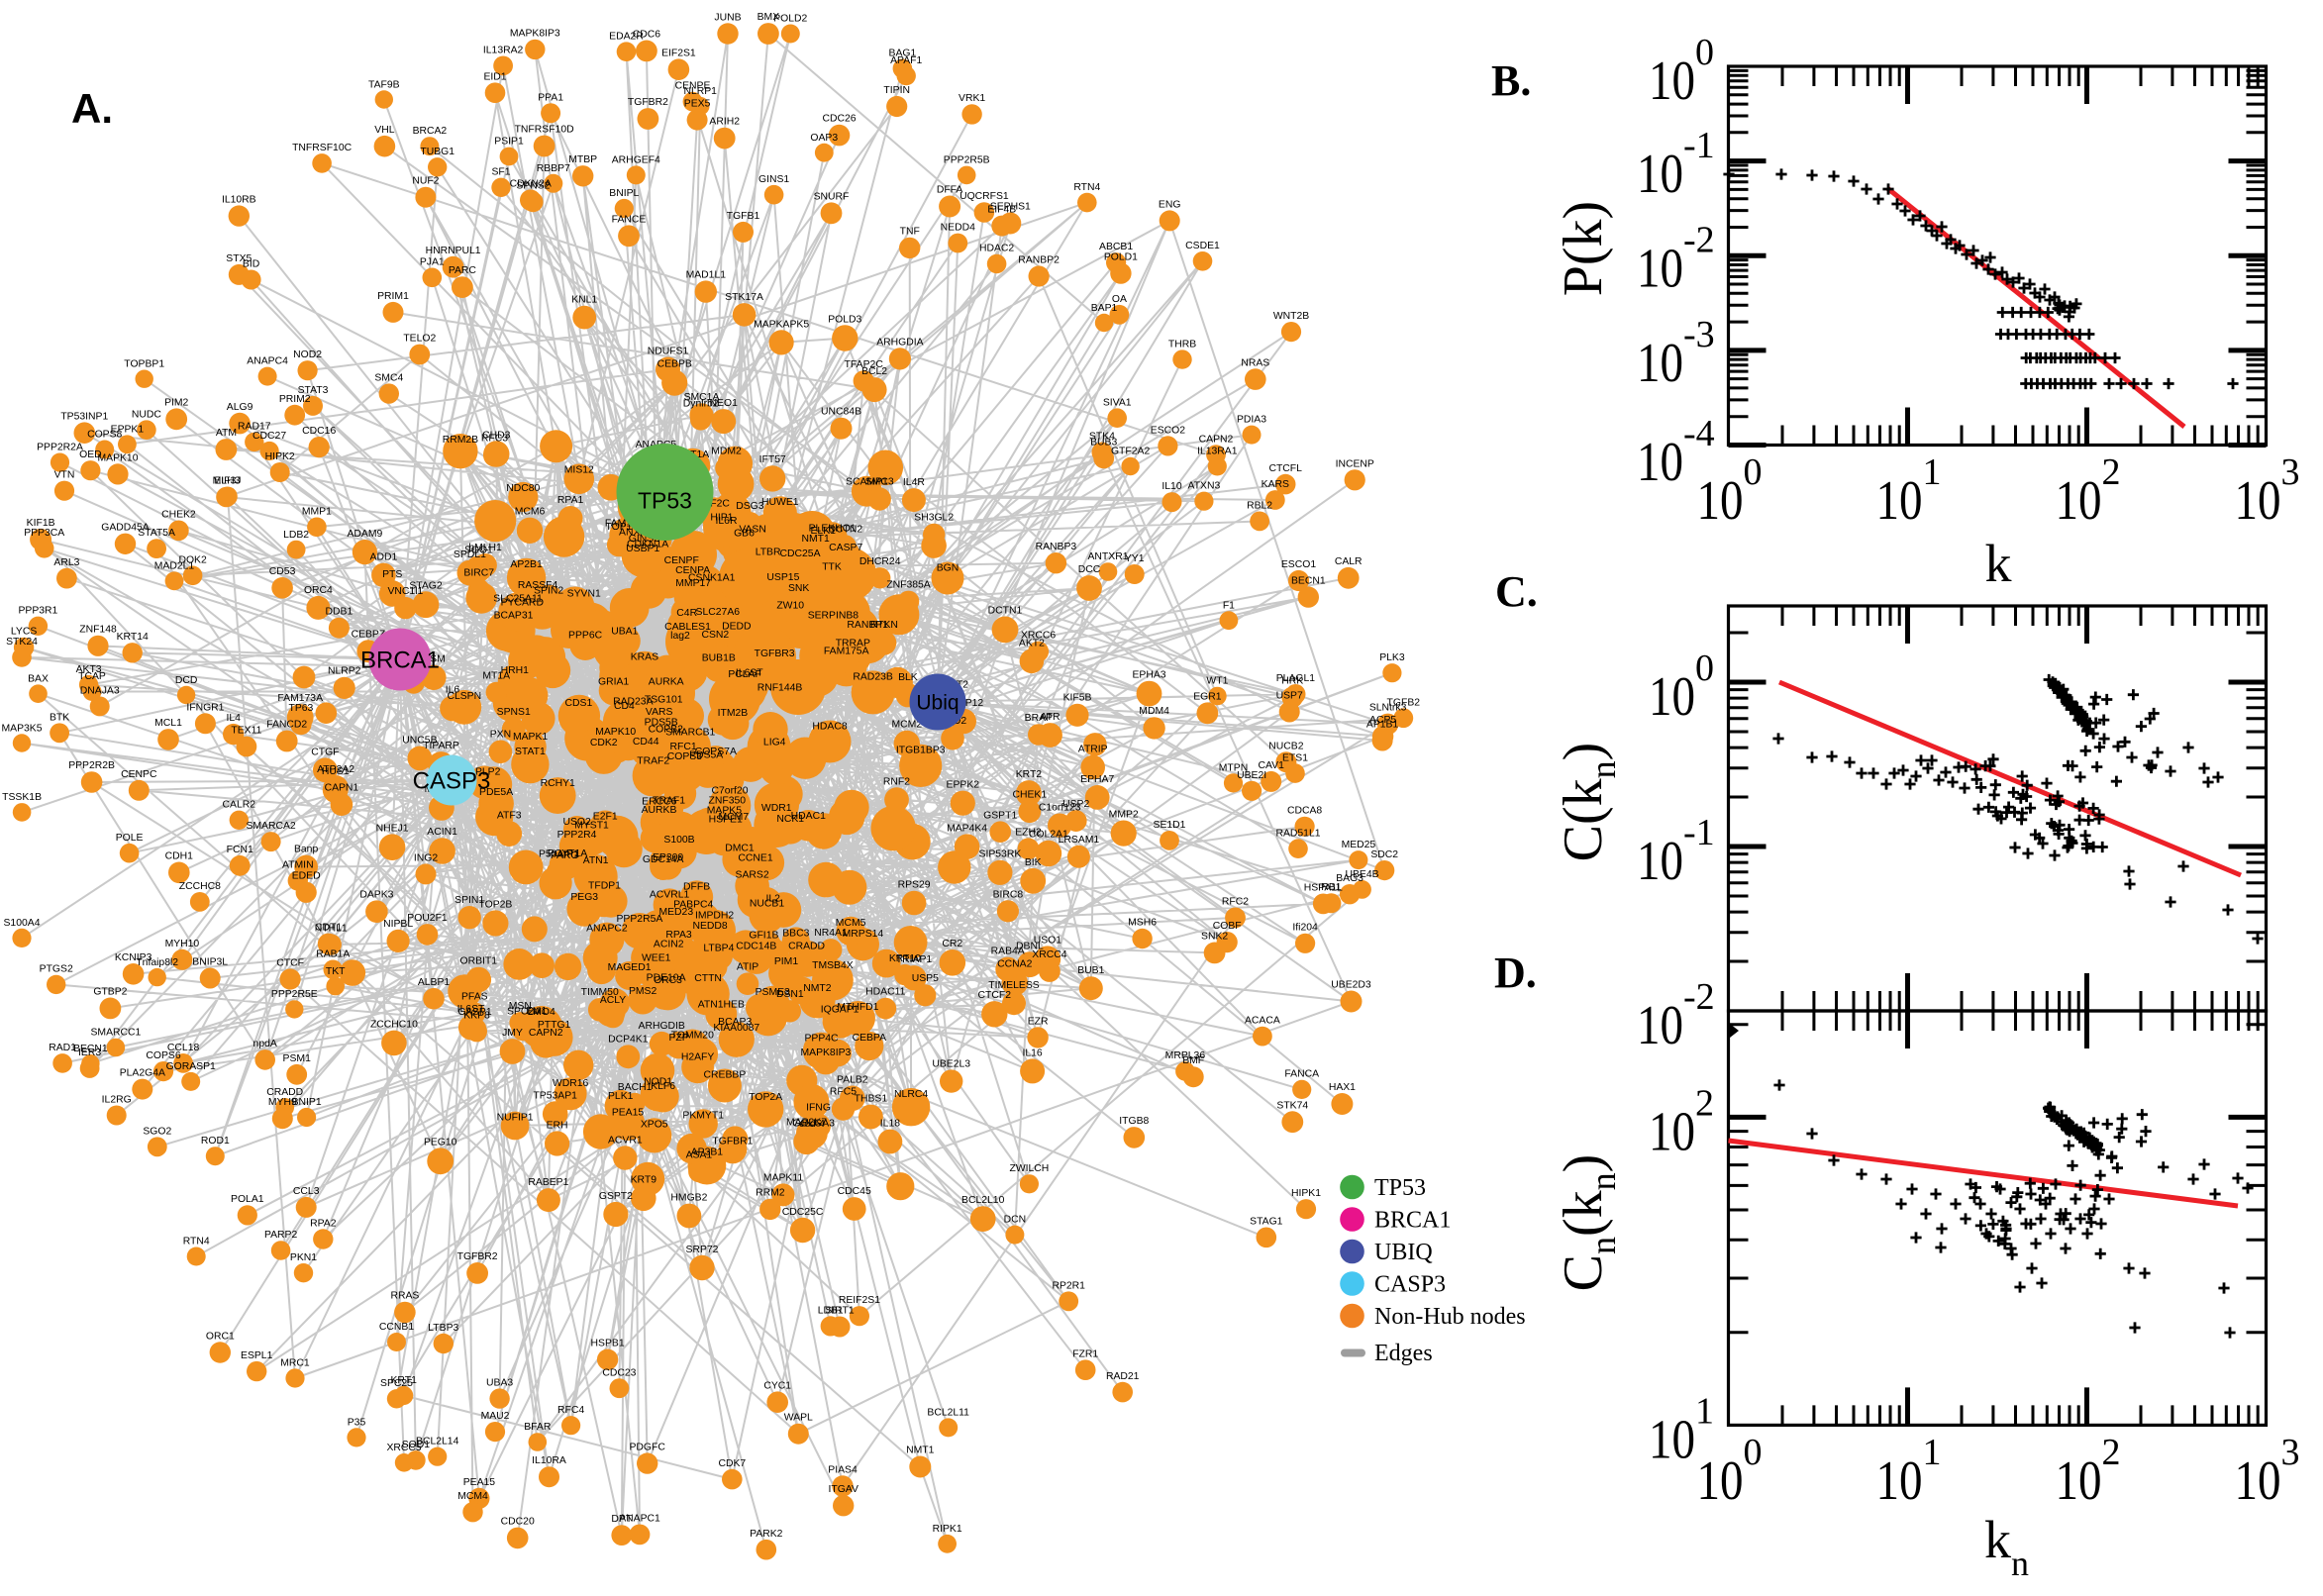 The height and width of the screenshot is (1596, 2323). What do you see at coordinates (419, 339) in the screenshot?
I see `svg-text: TELO2` at bounding box center [419, 339].